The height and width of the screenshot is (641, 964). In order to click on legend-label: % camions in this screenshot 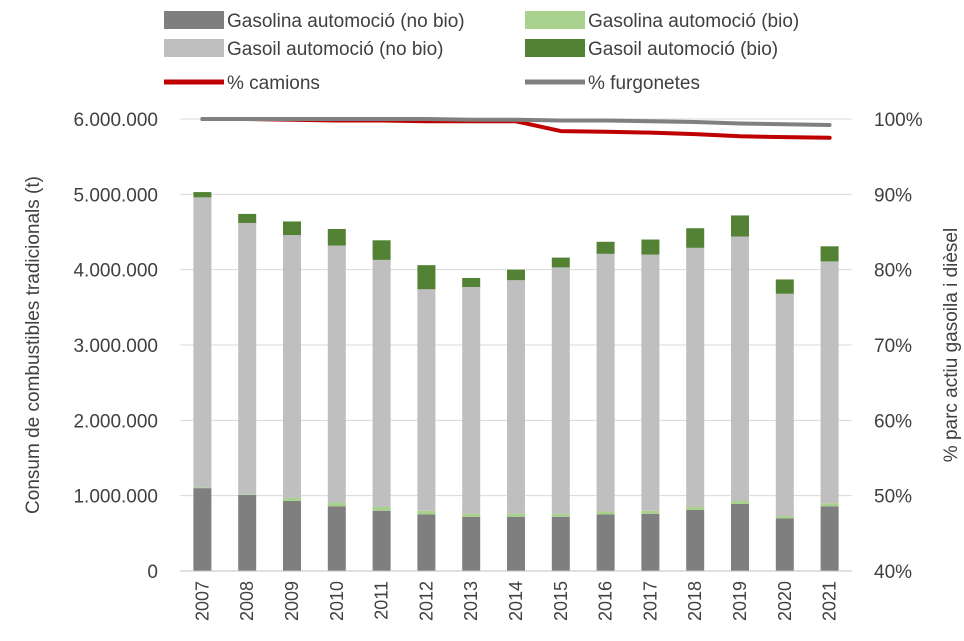, I will do `click(273, 83)`.